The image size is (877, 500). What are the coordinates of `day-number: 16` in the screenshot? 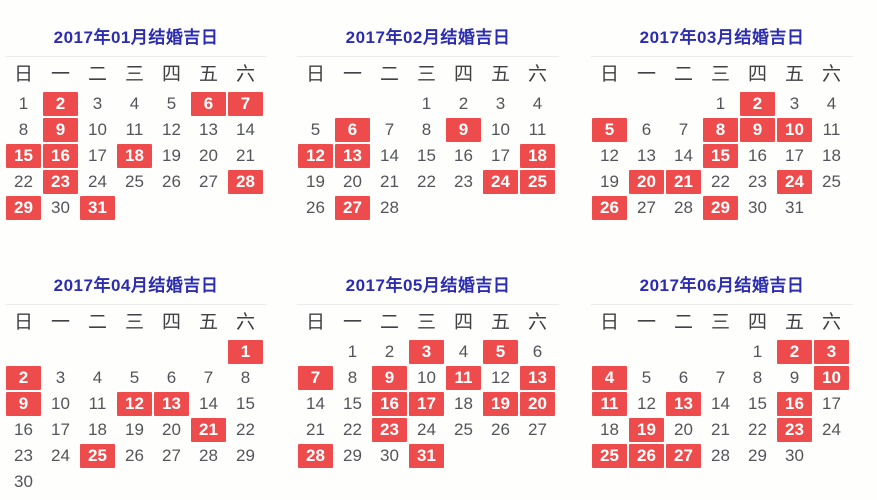 It's located at (757, 155).